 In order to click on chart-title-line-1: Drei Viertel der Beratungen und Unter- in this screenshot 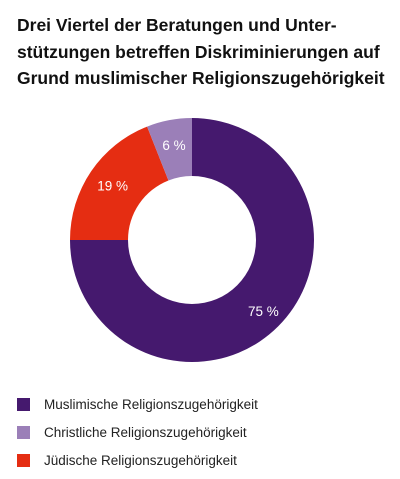, I will do `click(177, 25)`.